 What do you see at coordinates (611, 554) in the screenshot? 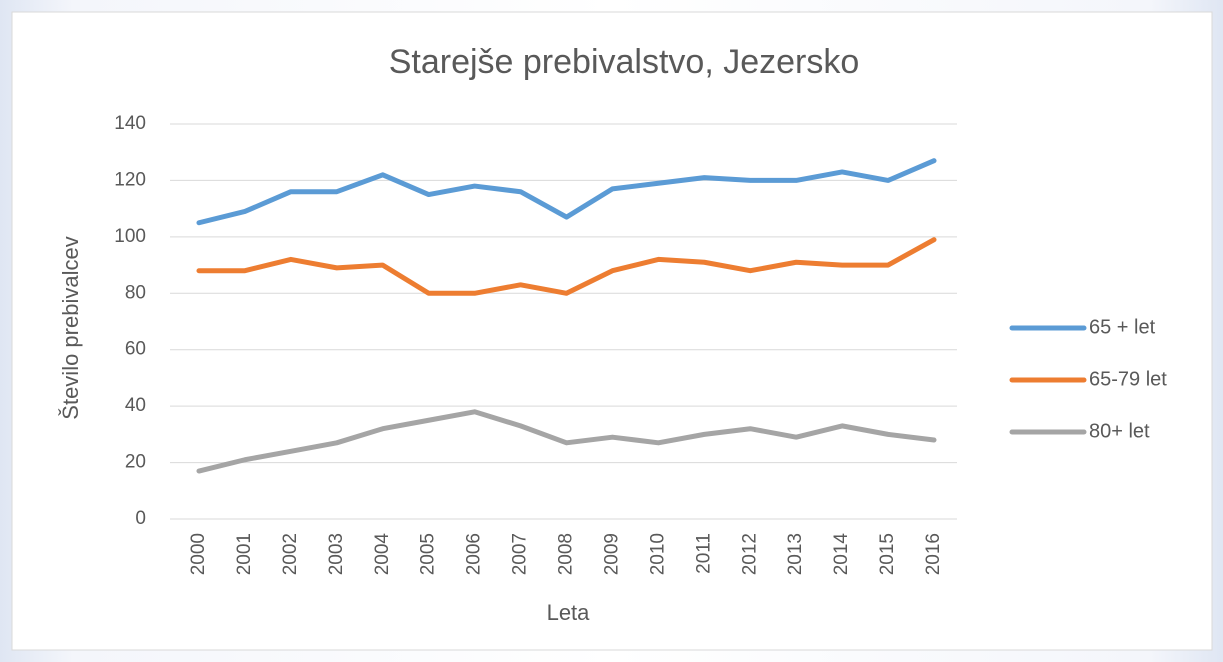
I see `x-tick-label: 2009` at bounding box center [611, 554].